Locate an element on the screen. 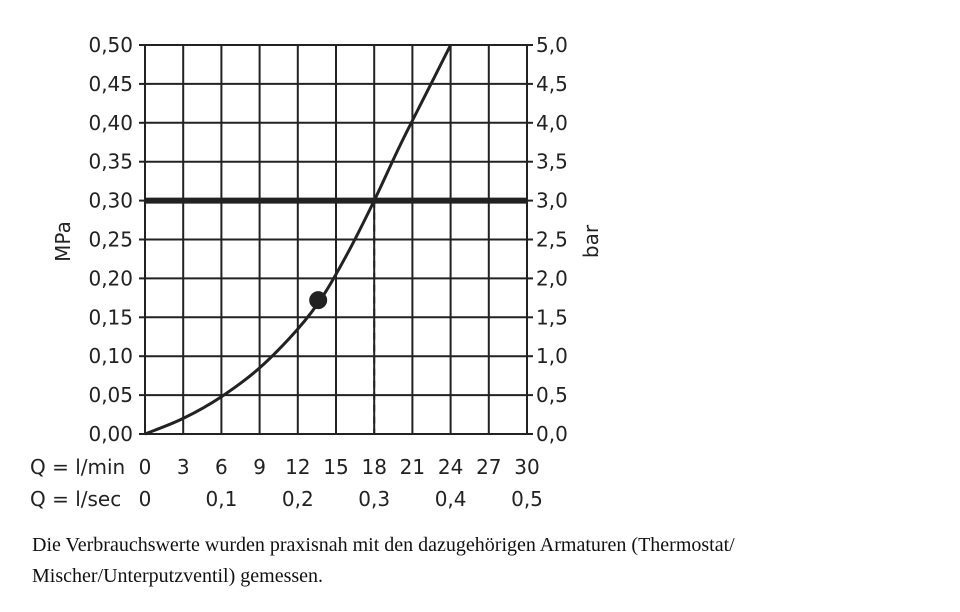  left-tick-label-7: 0,35 is located at coordinates (110, 162).